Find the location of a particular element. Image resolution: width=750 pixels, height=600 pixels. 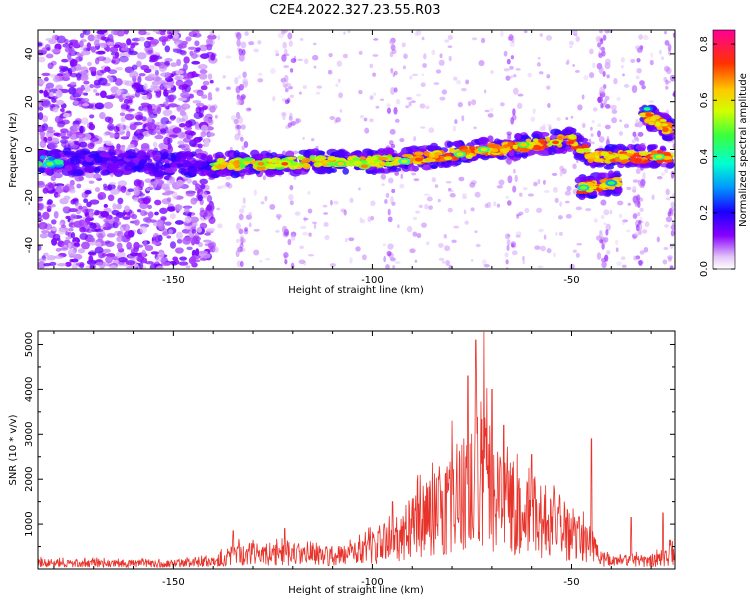

tick-label: 40 is located at coordinates (29, 54).